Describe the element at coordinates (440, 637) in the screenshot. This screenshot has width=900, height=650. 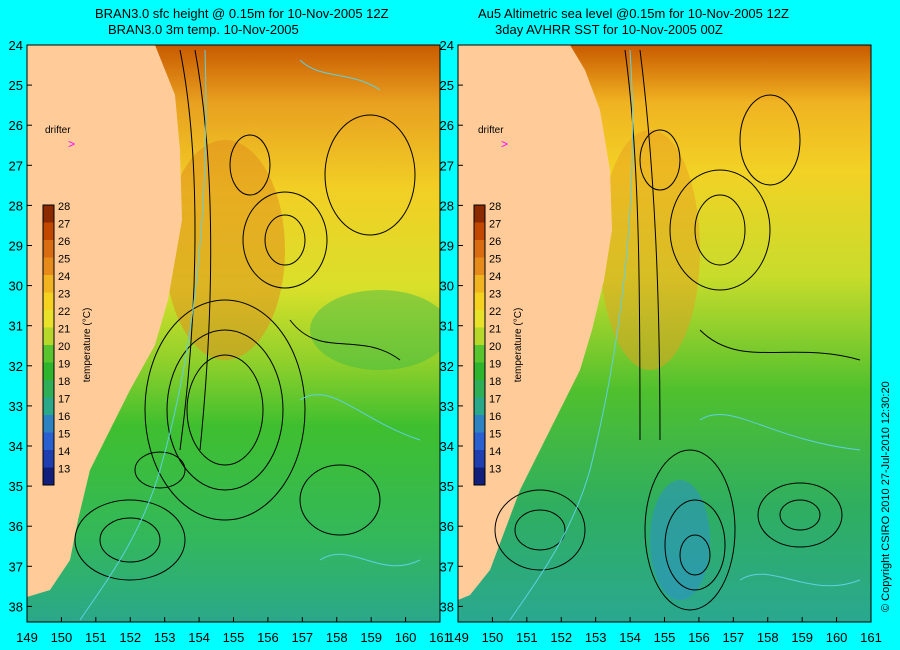
I see `longitude-tick-label: 161` at that location.